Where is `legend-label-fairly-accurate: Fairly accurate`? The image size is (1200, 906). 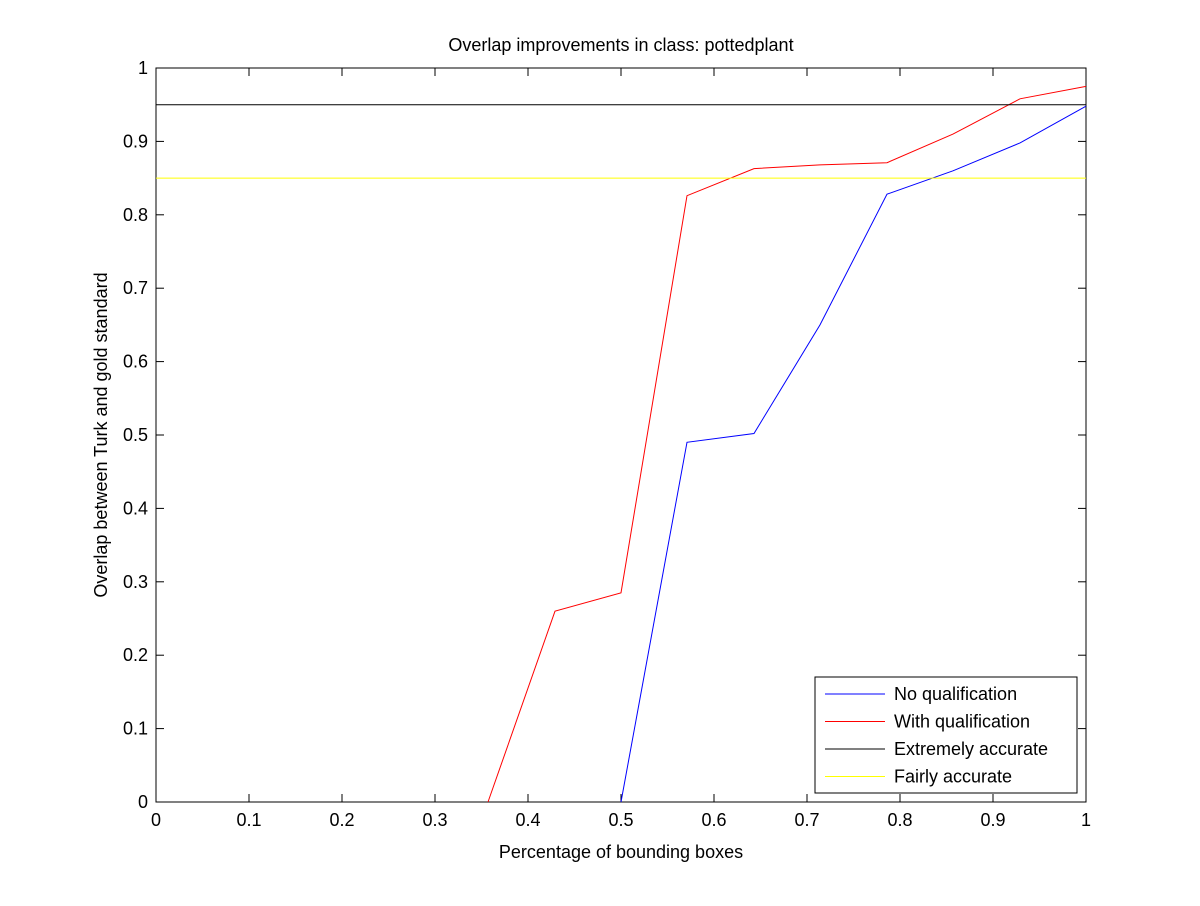
legend-label-fairly-accurate: Fairly accurate is located at coordinates (953, 777).